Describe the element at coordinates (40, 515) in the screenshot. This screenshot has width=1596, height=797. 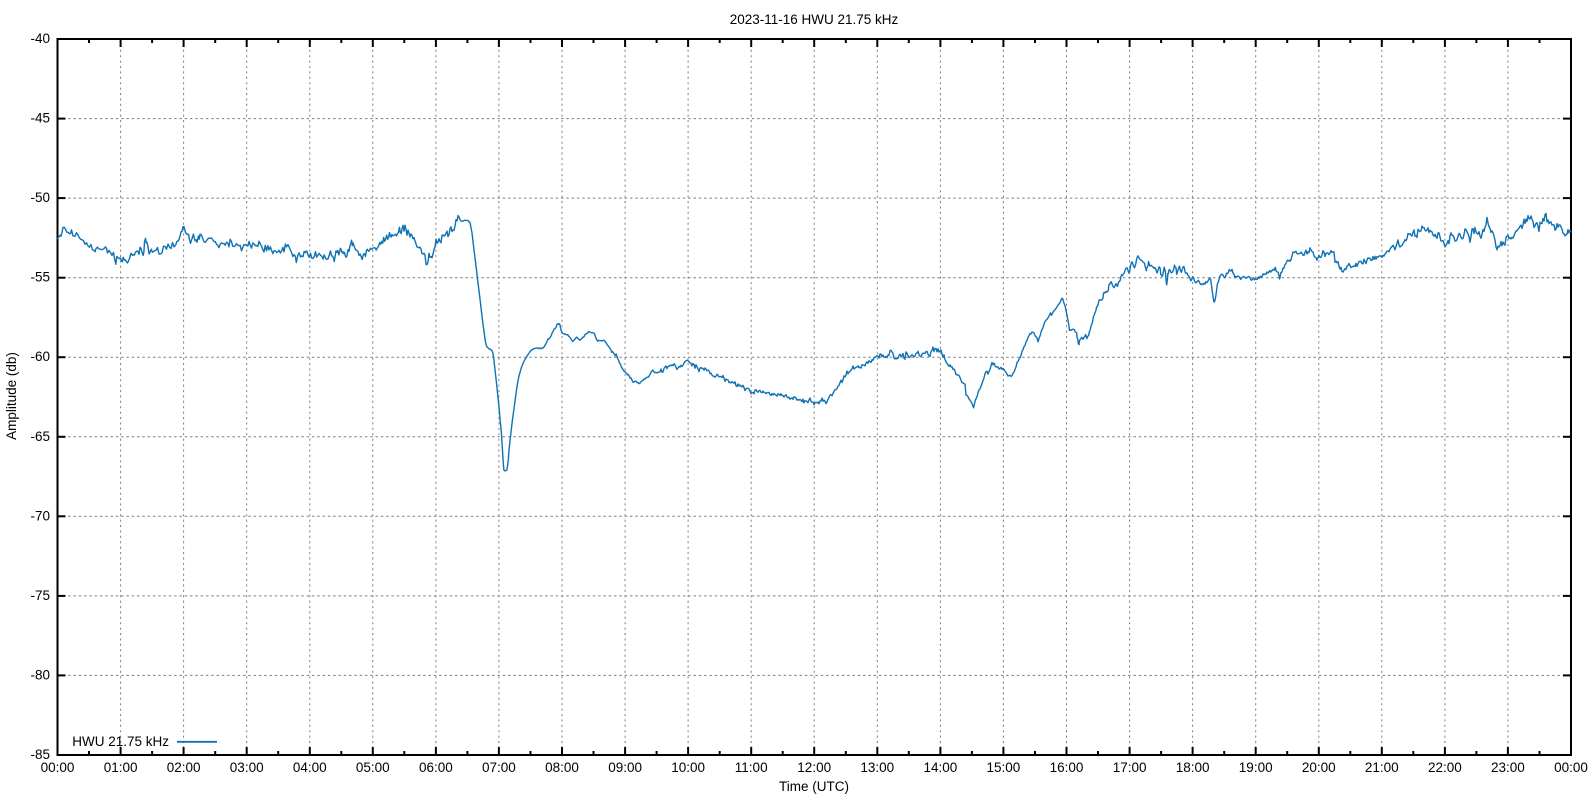
I see `svg-text: -70` at that location.